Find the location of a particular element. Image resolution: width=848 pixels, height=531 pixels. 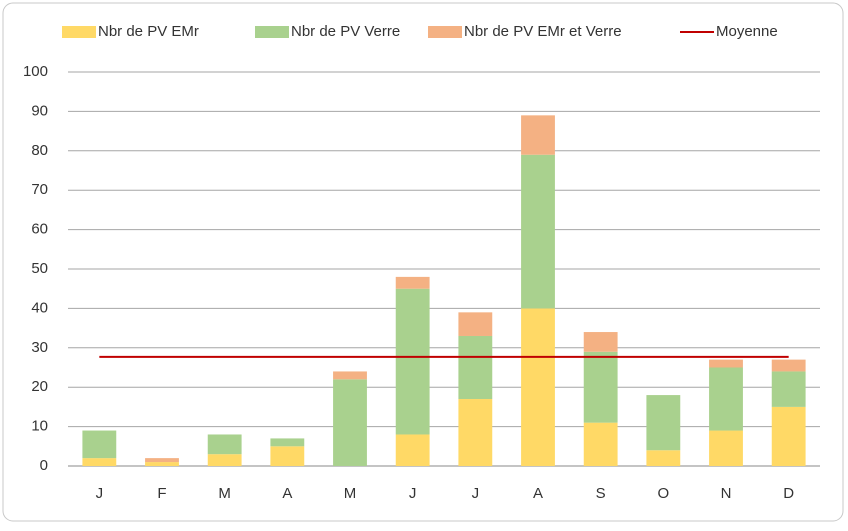

y-tick-label: 50 is located at coordinates (39, 268).